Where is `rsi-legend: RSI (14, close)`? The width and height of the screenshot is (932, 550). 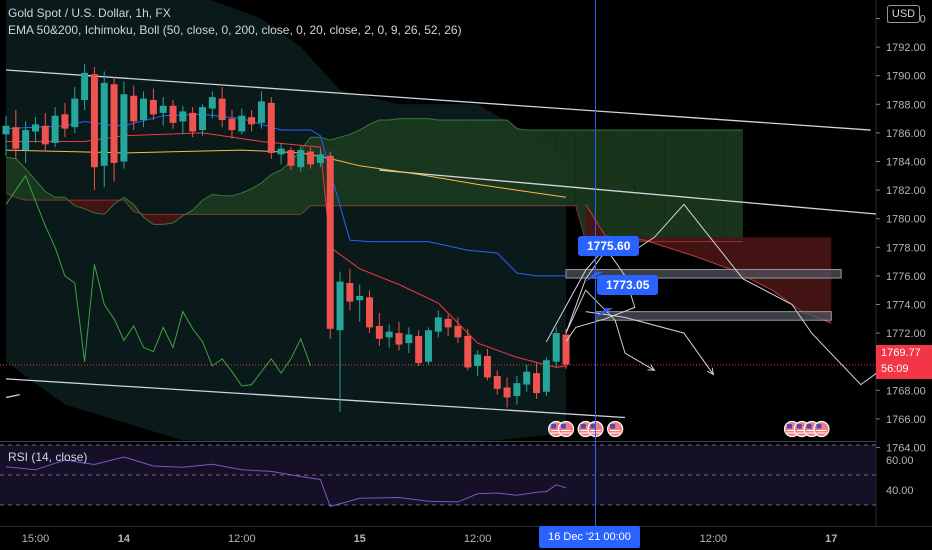 rsi-legend: RSI (14, close) is located at coordinates (48, 457).